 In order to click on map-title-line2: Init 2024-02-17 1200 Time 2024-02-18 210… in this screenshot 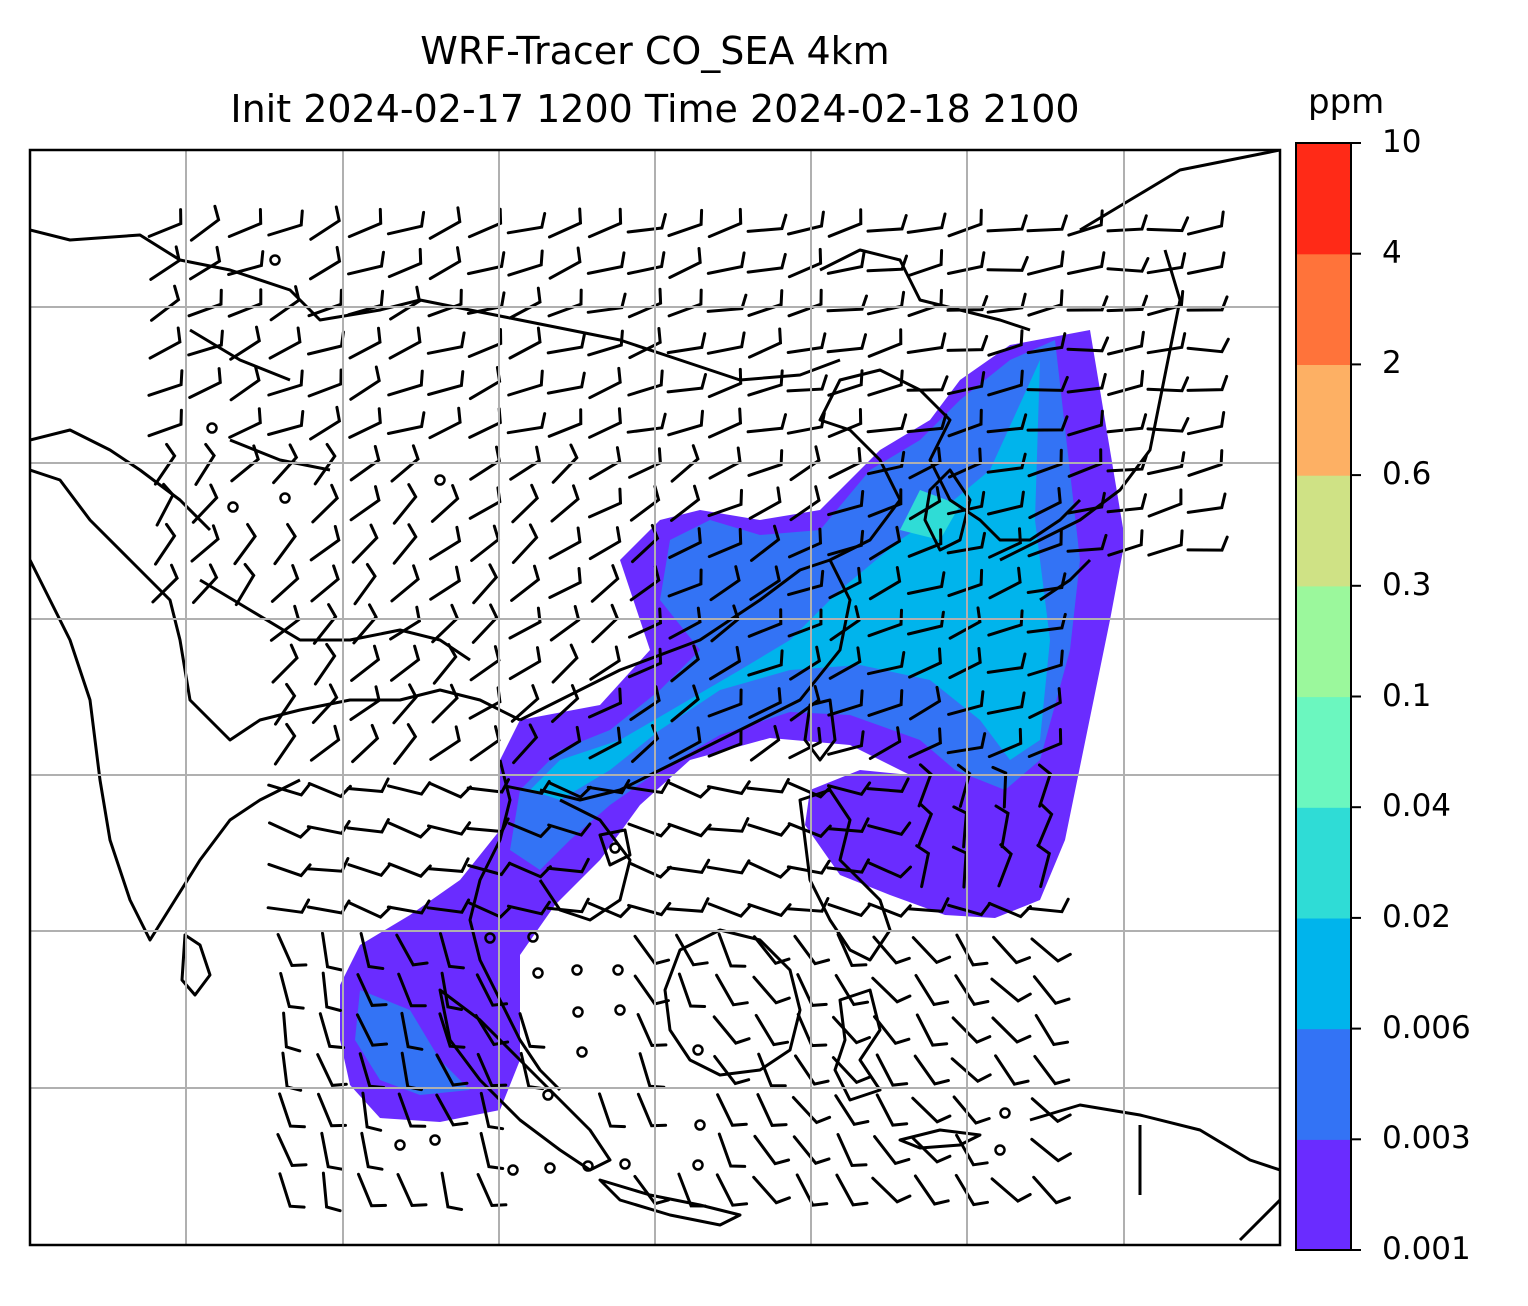, I will do `click(655, 109)`.